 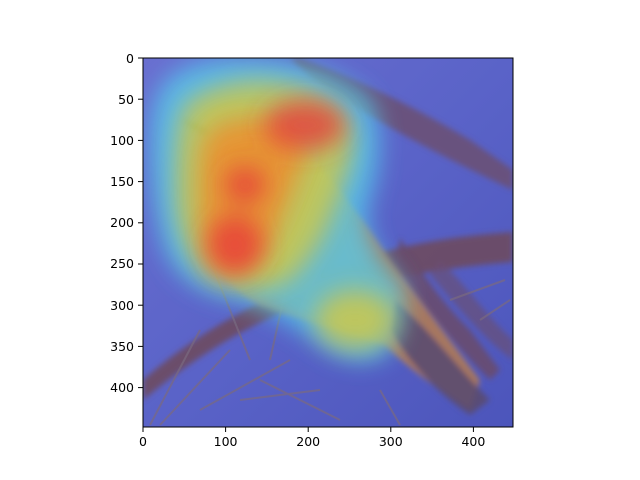 What do you see at coordinates (308, 441) in the screenshot?
I see `x-tick-label: 200` at bounding box center [308, 441].